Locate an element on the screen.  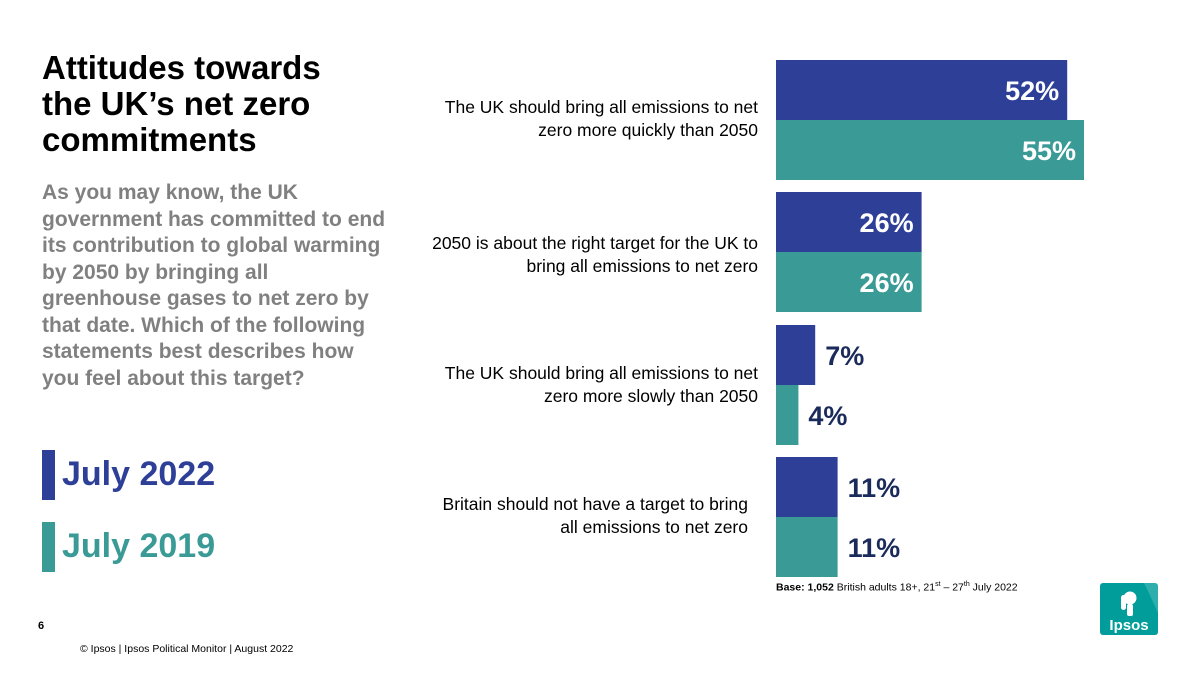
legend-label-july-2022: July 2022 is located at coordinates (139, 474).